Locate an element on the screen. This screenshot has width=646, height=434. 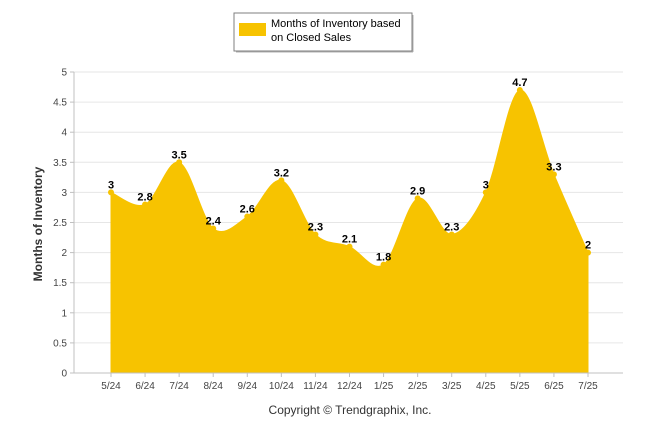
x-tick-label: 5/25 is located at coordinates (520, 386).